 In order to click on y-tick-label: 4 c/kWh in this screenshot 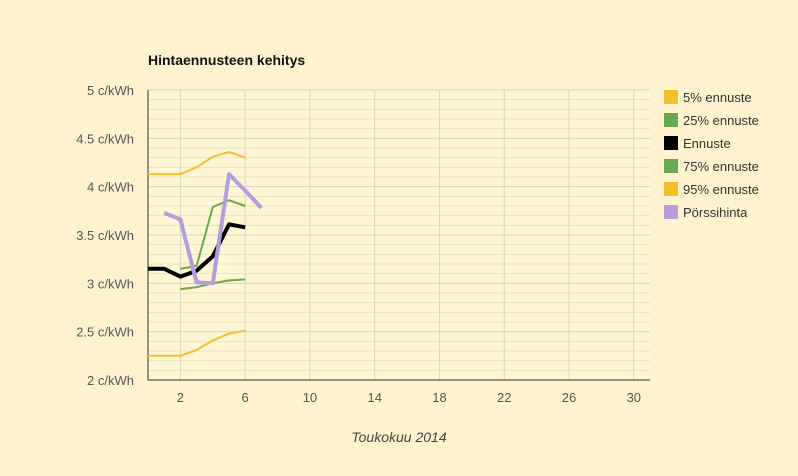, I will do `click(110, 187)`.